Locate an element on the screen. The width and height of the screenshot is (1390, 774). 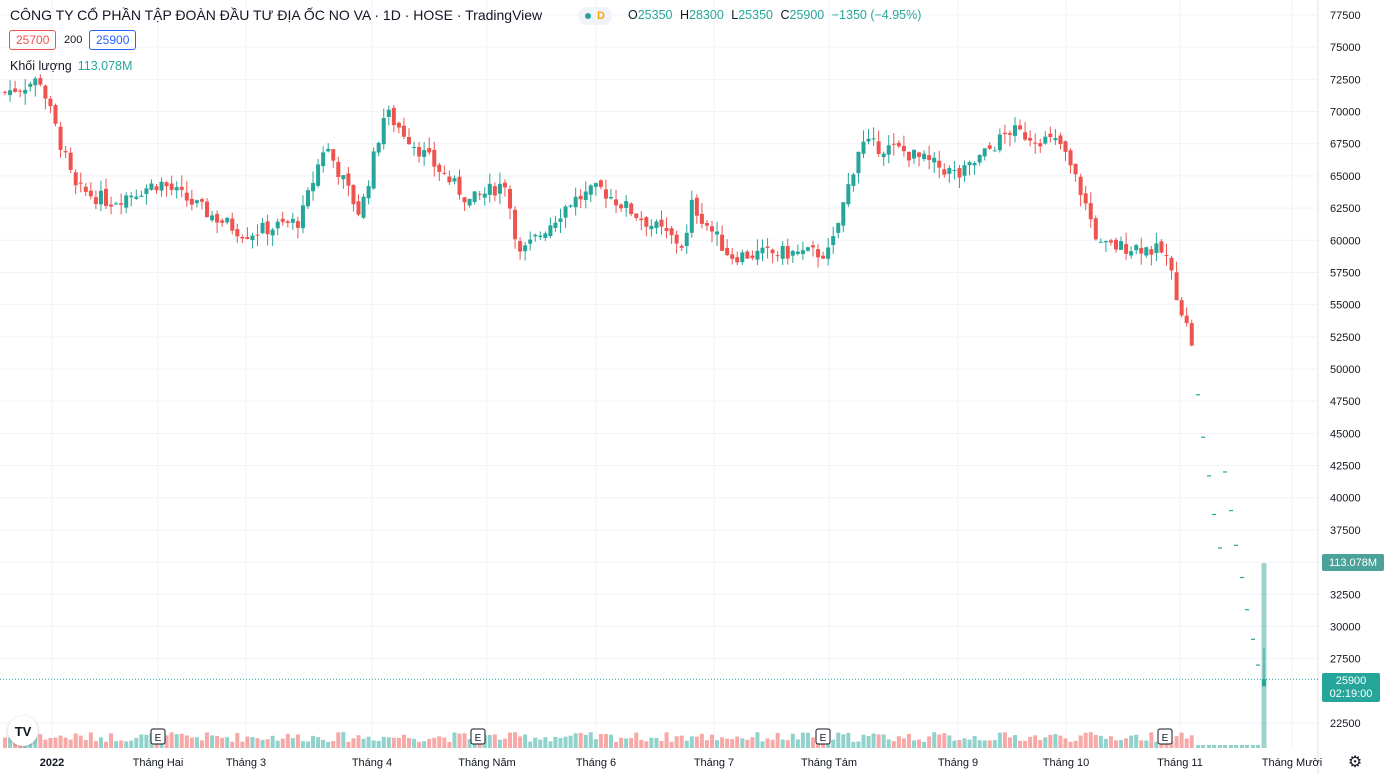
high-label: H is located at coordinates (684, 15).